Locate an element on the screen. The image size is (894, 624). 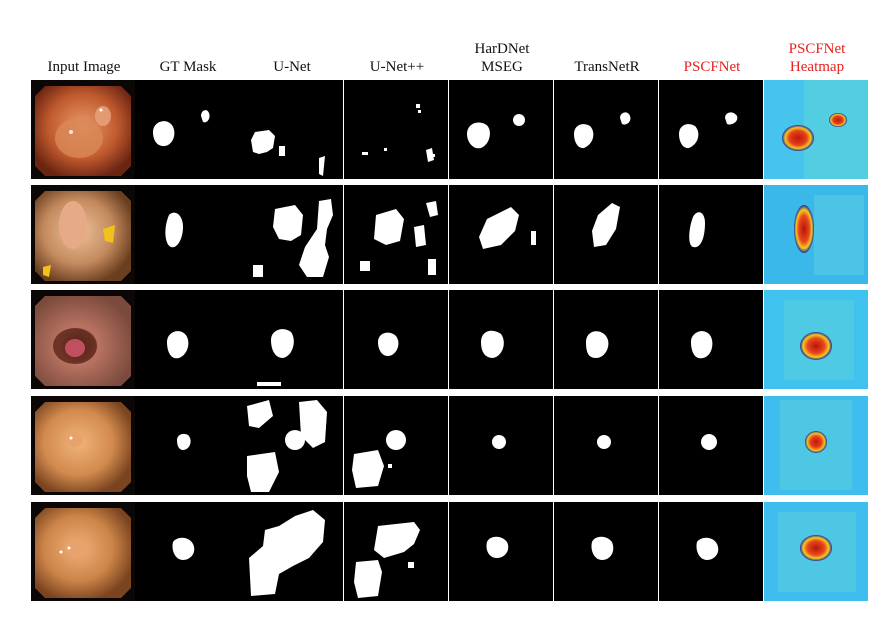
header-pscfnet-heatmap: PSCFNet Heatmap is located at coordinates (817, 53).